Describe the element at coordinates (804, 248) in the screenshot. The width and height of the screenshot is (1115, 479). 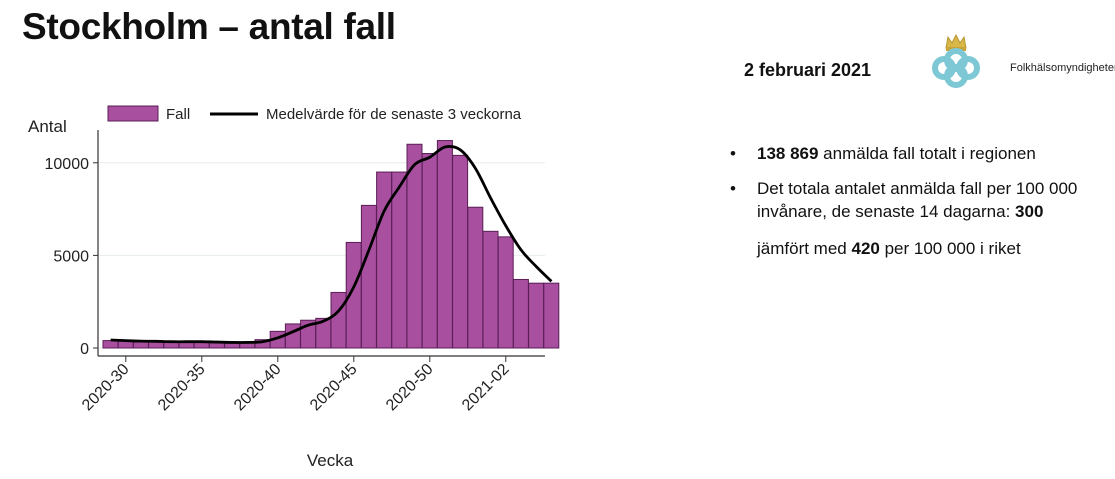
I see `comparison-prefix: jämfört med` at that location.